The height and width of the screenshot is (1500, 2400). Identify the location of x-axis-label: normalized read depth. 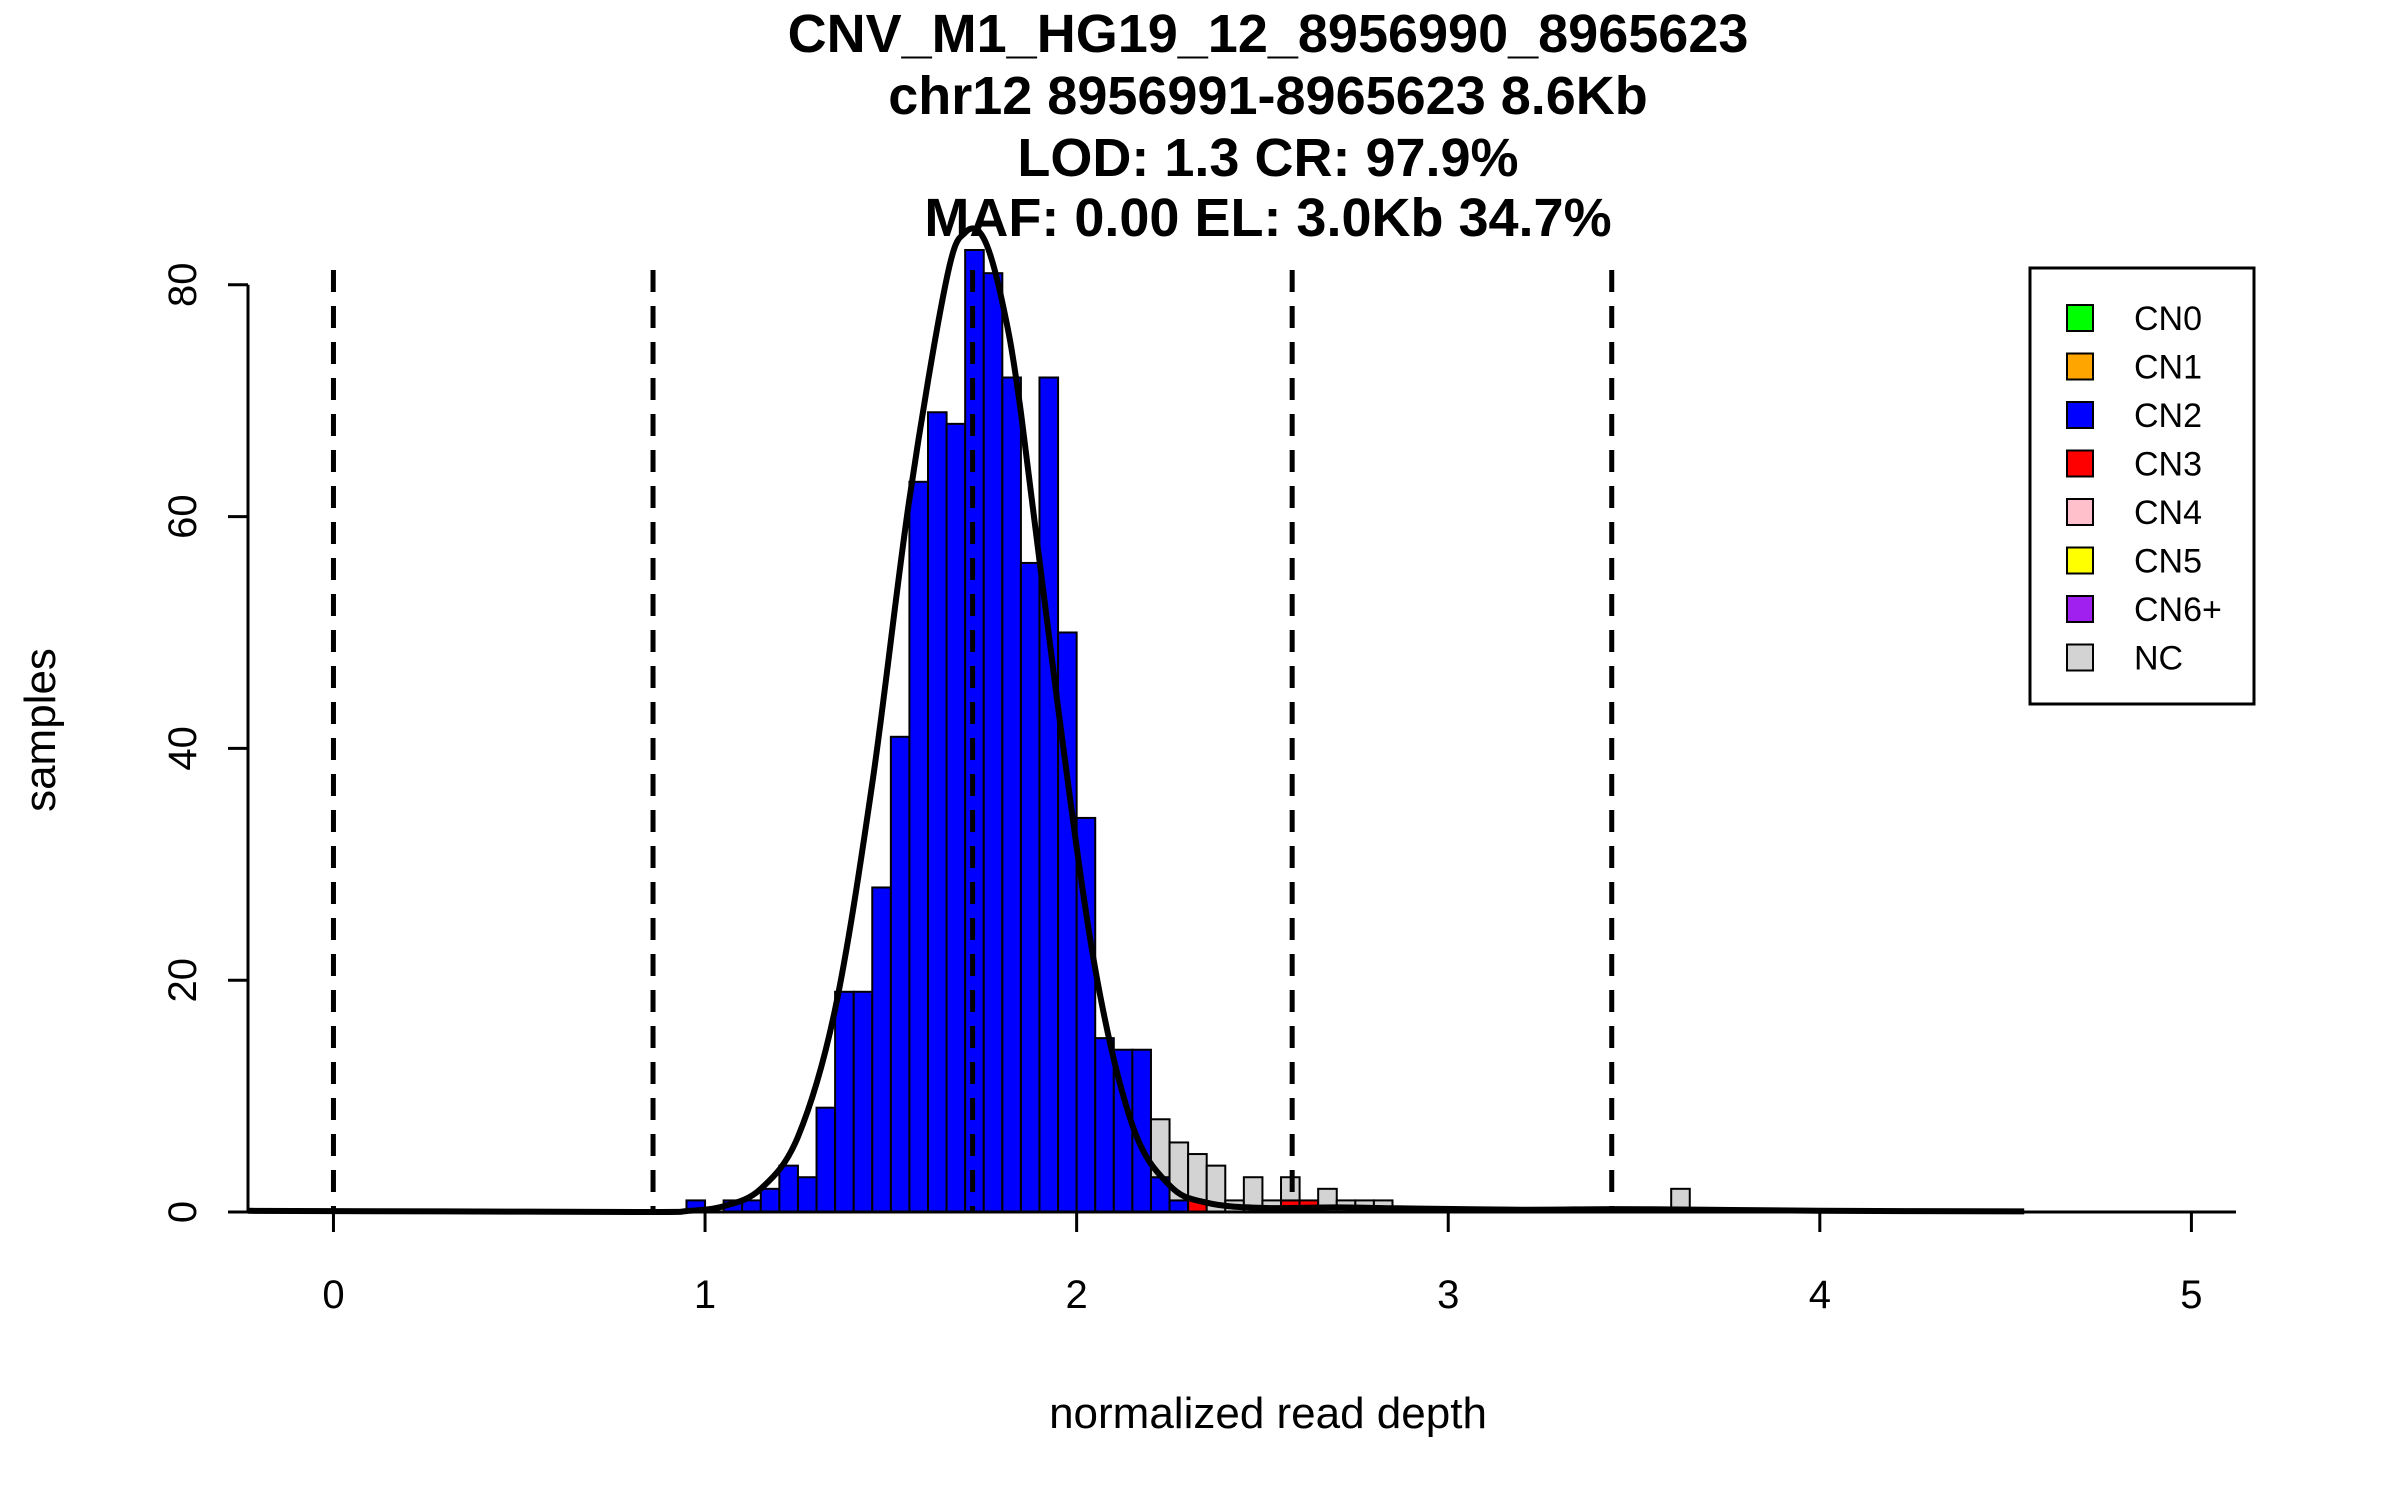
(1268, 1413).